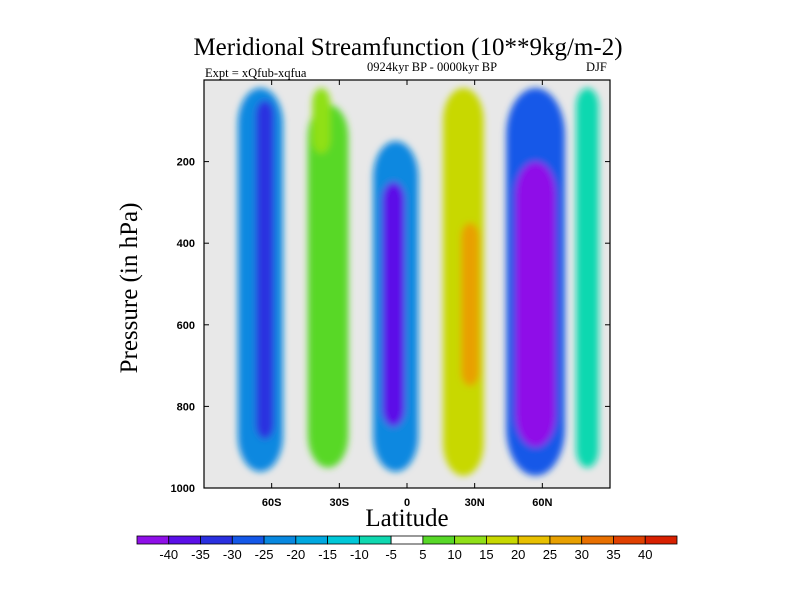  What do you see at coordinates (475, 503) in the screenshot?
I see `x-tick-label: 30N` at bounding box center [475, 503].